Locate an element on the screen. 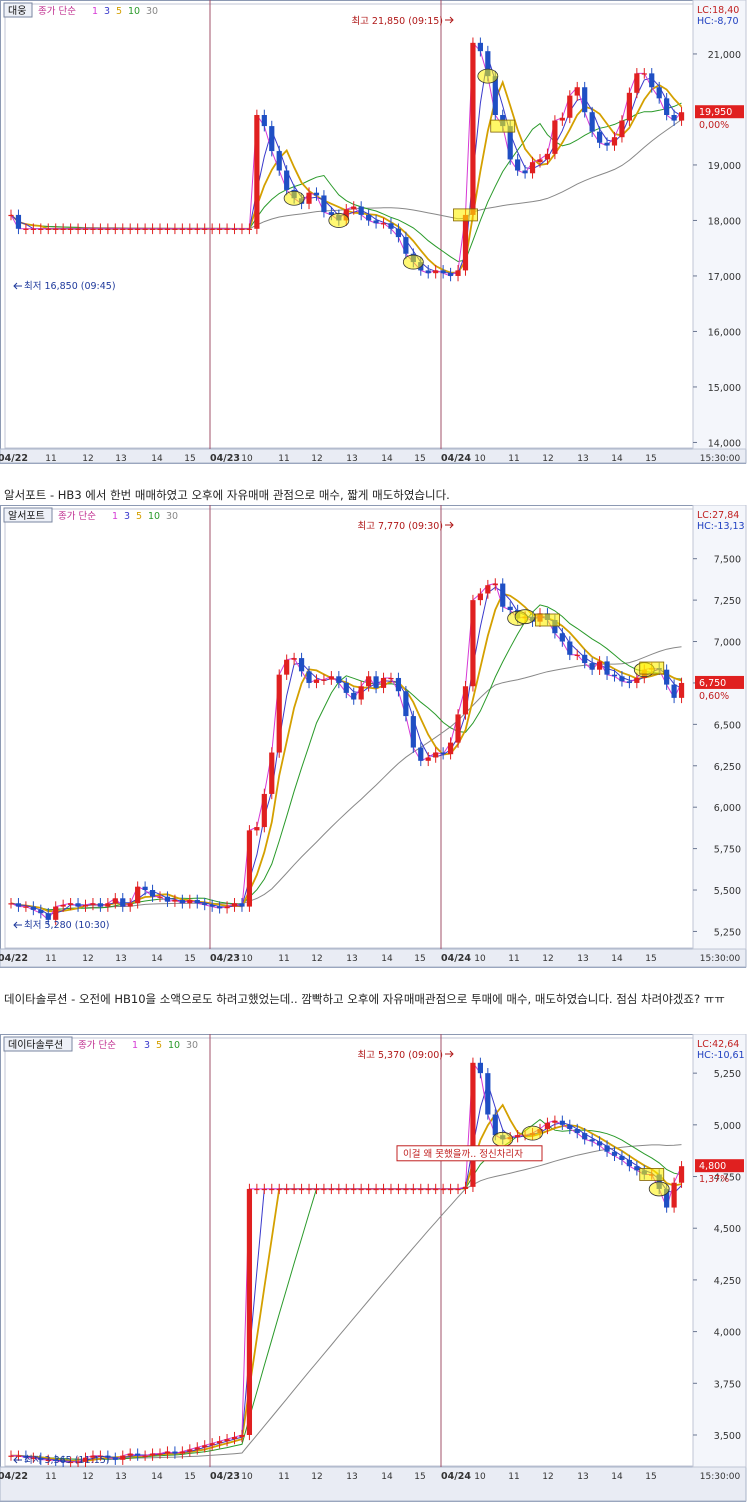  legend-period-1: 1 is located at coordinates (95, 11).